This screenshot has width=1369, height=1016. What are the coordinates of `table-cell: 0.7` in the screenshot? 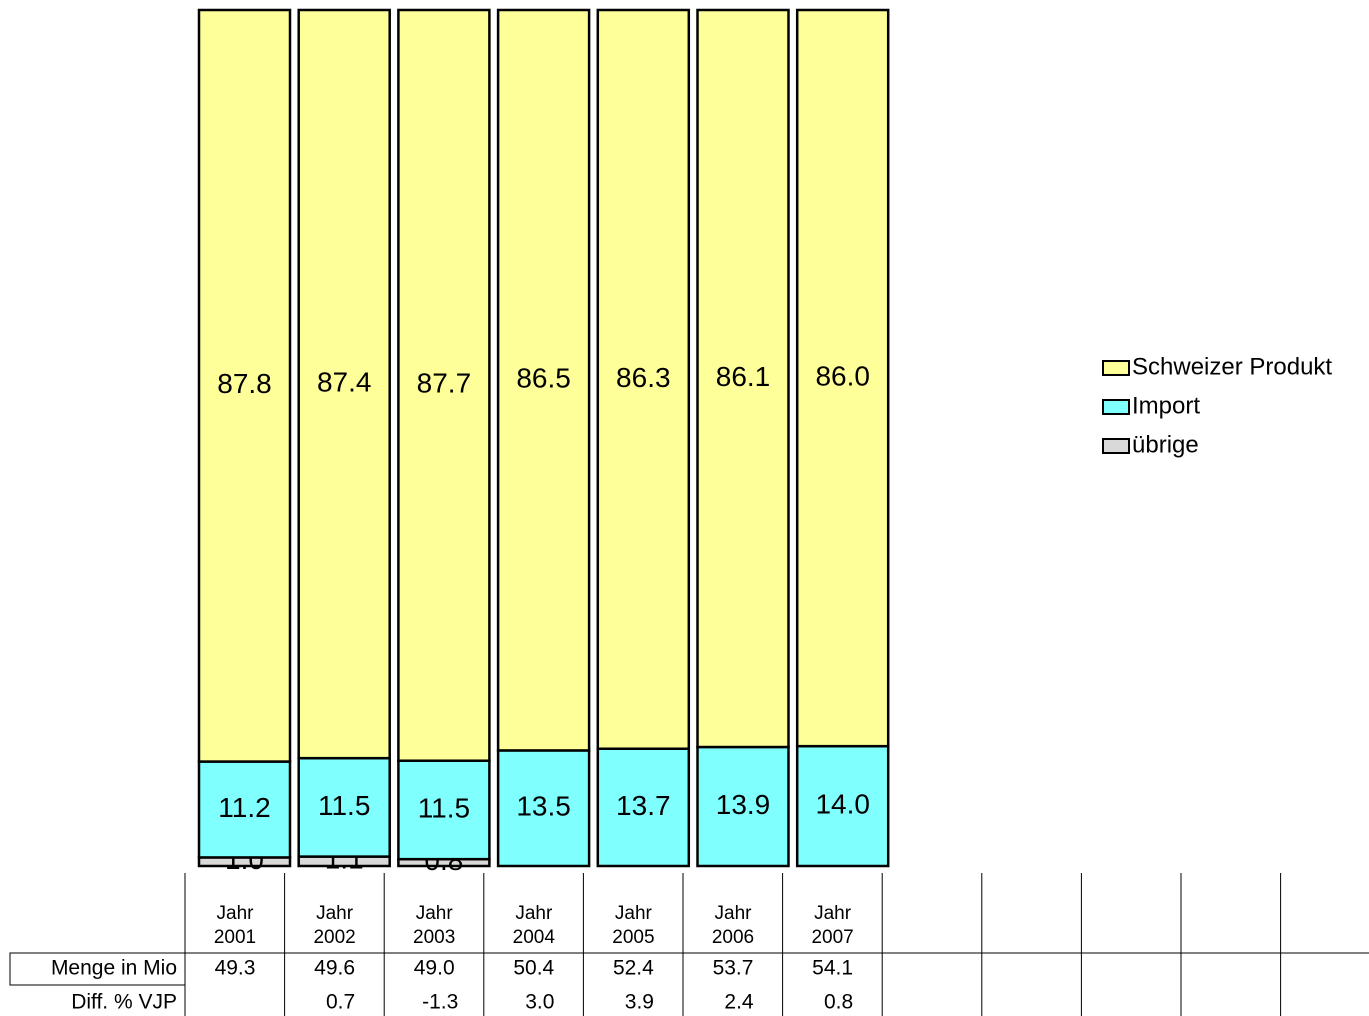 It's located at (340, 1002).